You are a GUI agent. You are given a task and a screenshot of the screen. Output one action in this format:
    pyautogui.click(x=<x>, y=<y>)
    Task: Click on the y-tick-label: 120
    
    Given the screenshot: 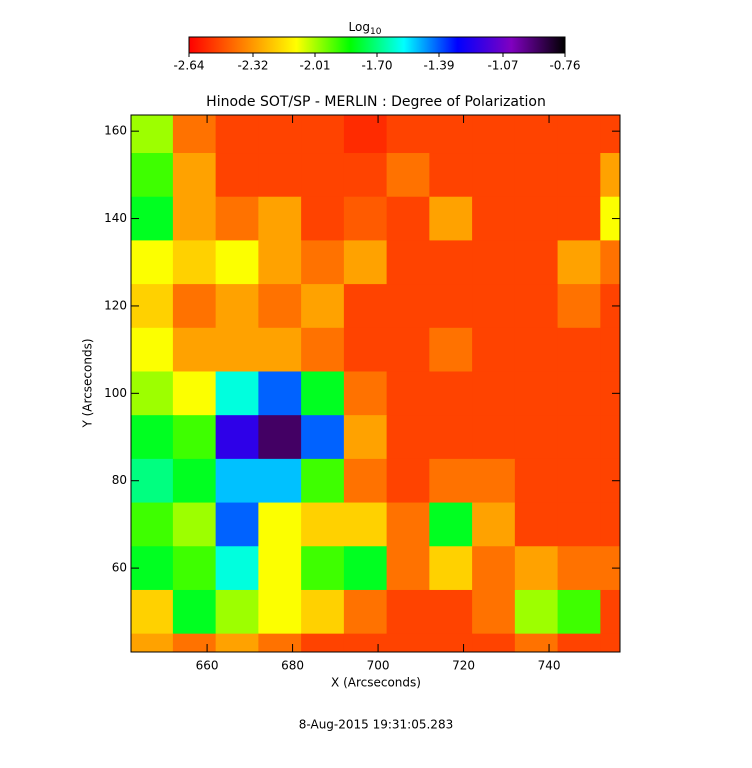 What is the action you would take?
    pyautogui.click(x=115, y=305)
    